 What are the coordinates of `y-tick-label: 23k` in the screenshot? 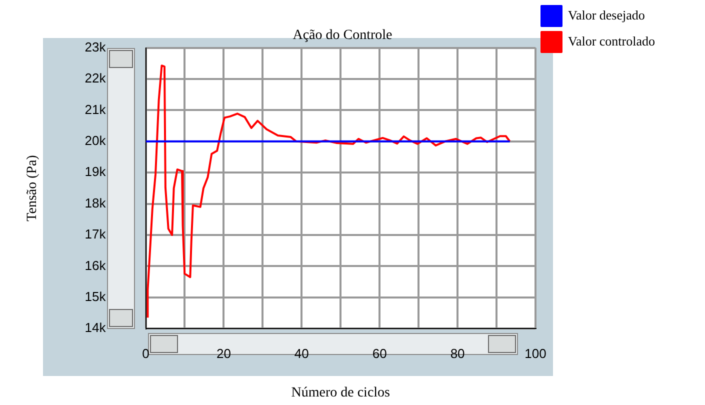 It's located at (95, 46).